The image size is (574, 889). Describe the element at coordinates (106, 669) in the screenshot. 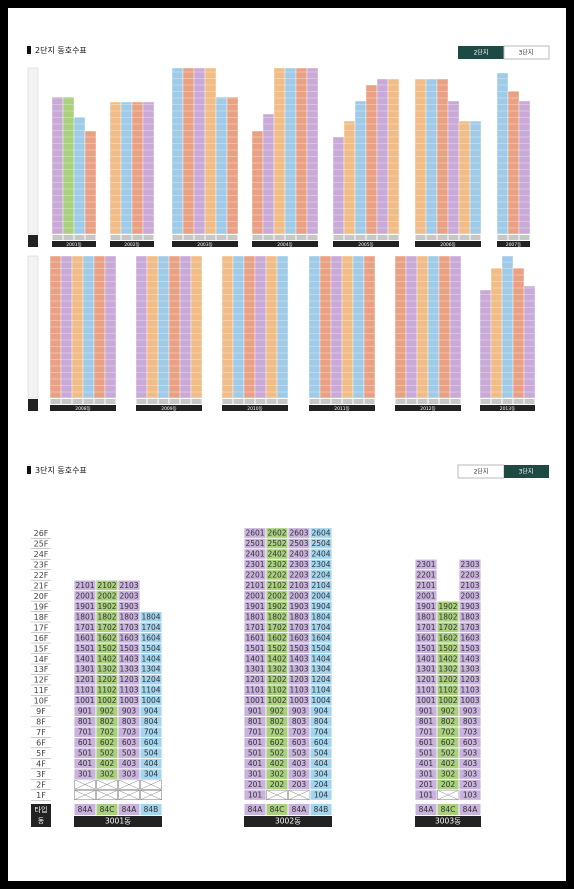

I see `unit-number: 1302` at that location.